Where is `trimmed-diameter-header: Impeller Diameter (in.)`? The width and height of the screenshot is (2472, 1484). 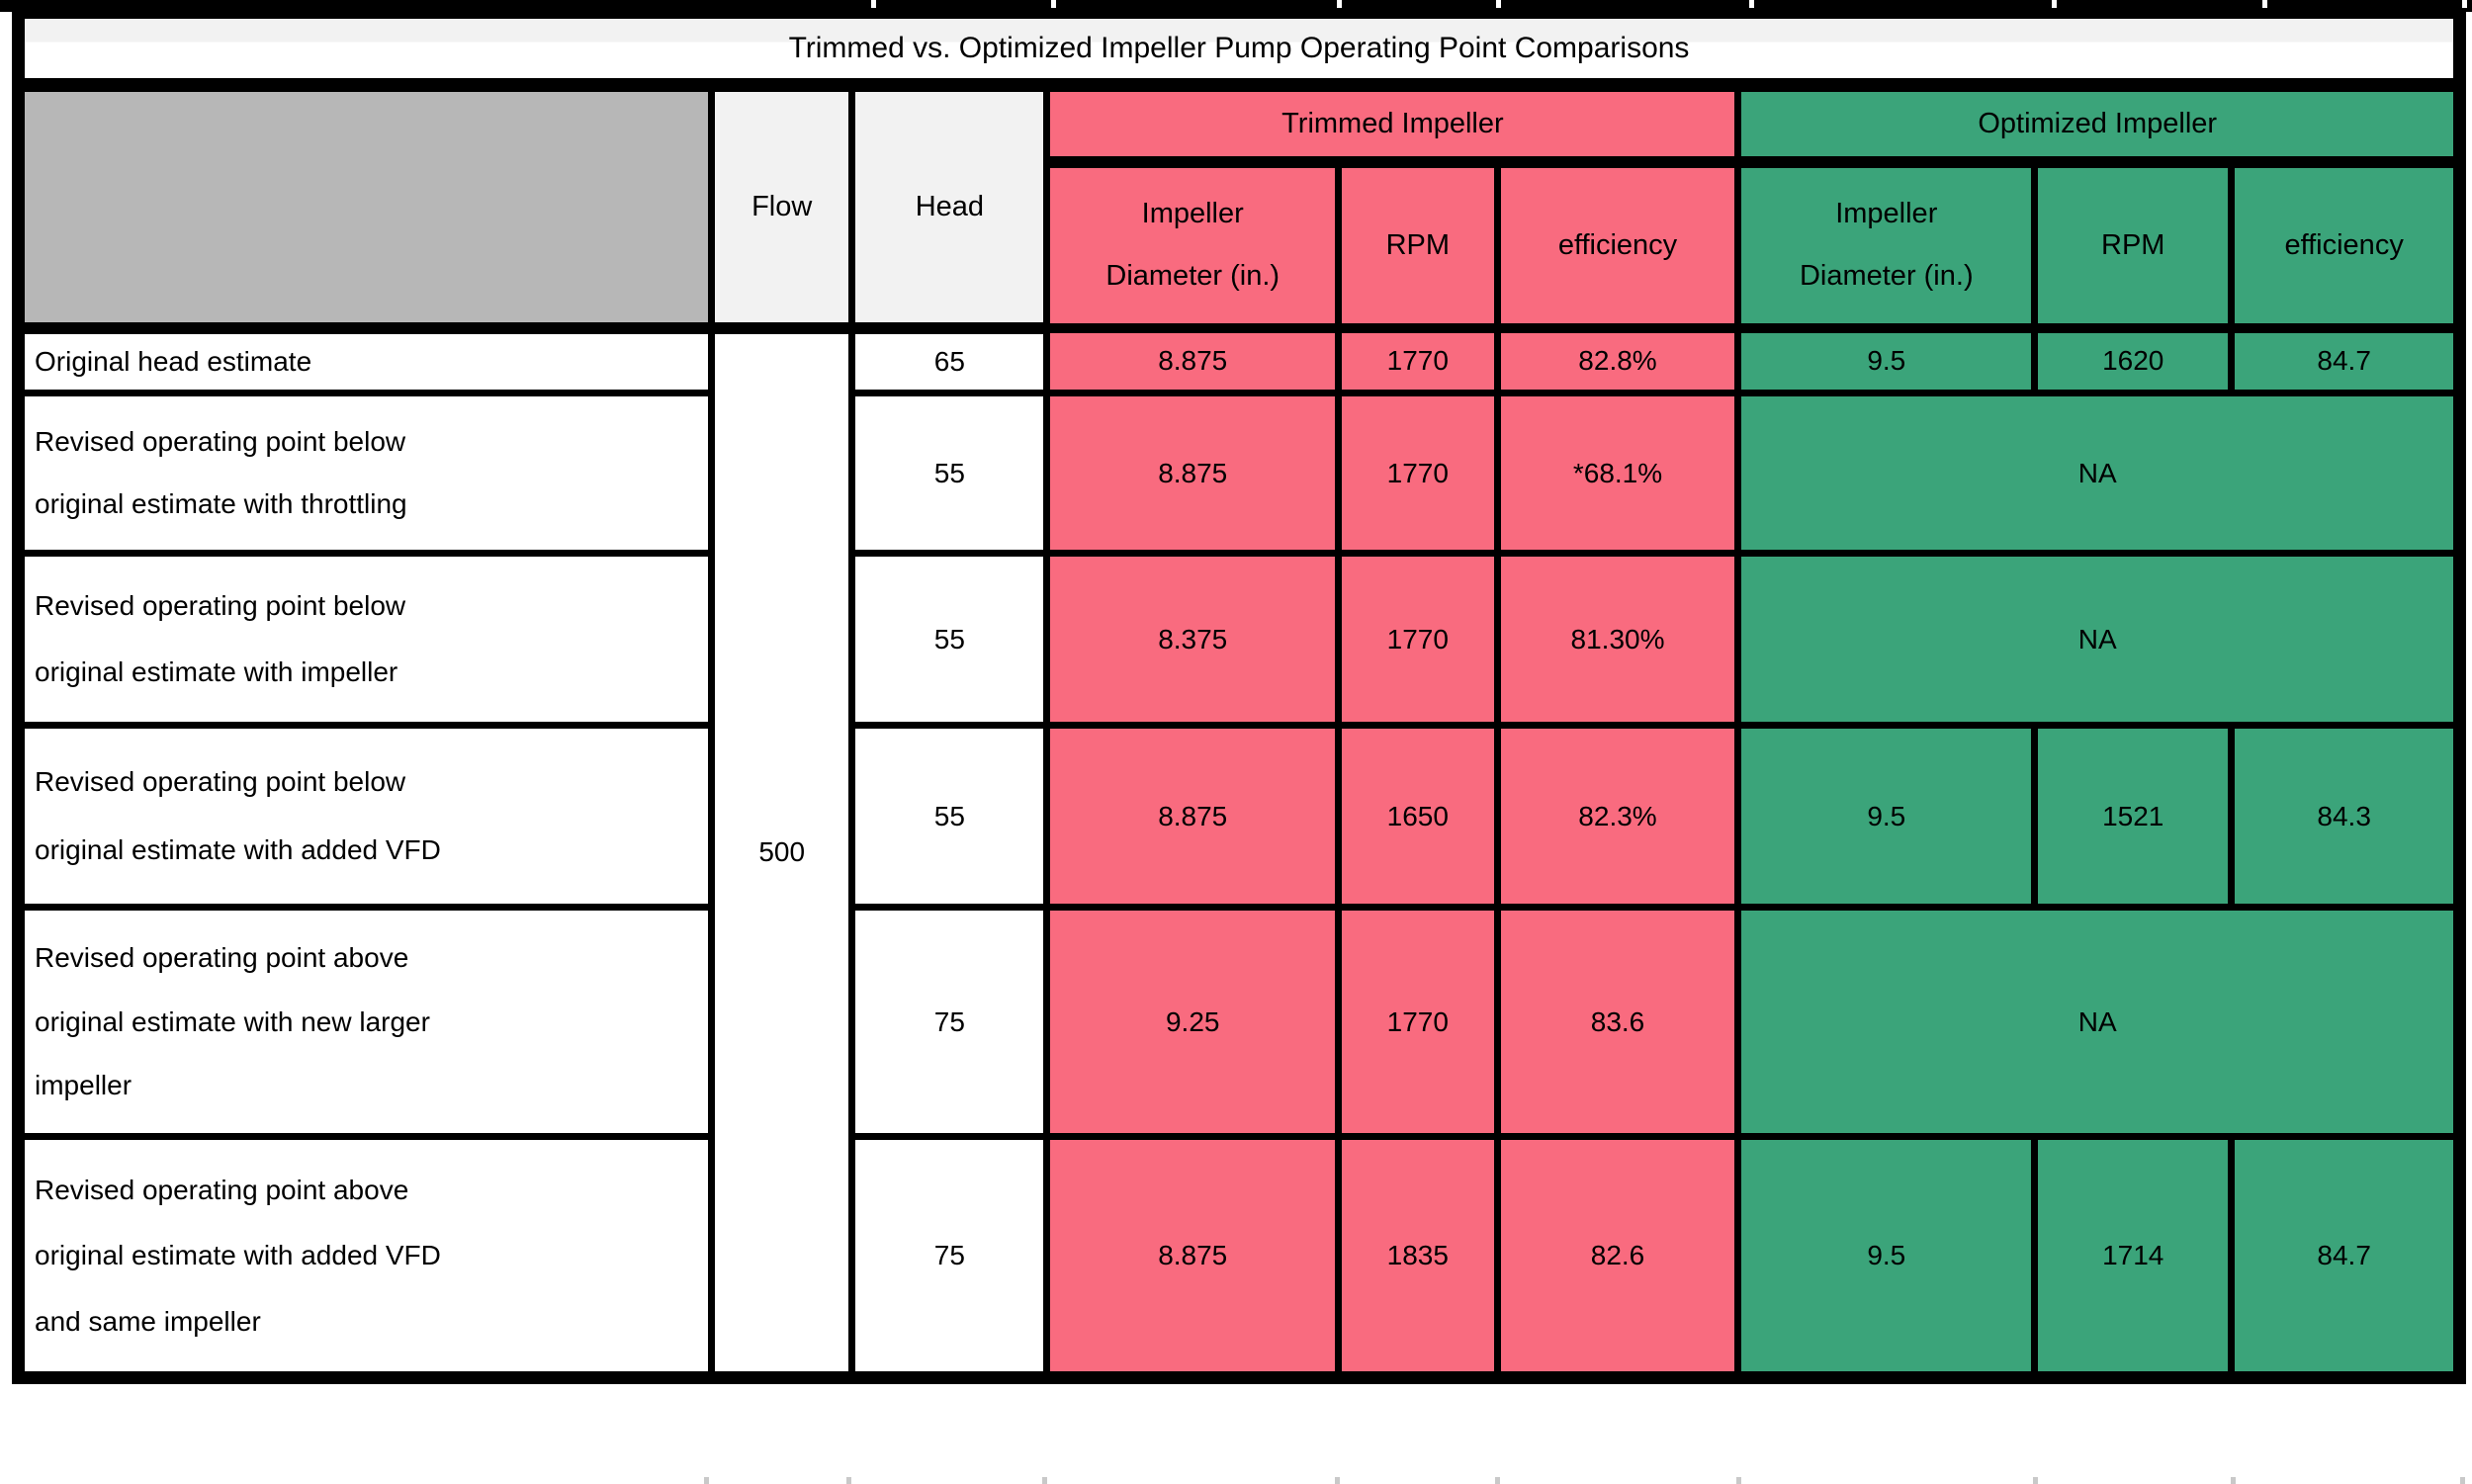 trimmed-diameter-header: Impeller Diameter (in.) is located at coordinates (1193, 245).